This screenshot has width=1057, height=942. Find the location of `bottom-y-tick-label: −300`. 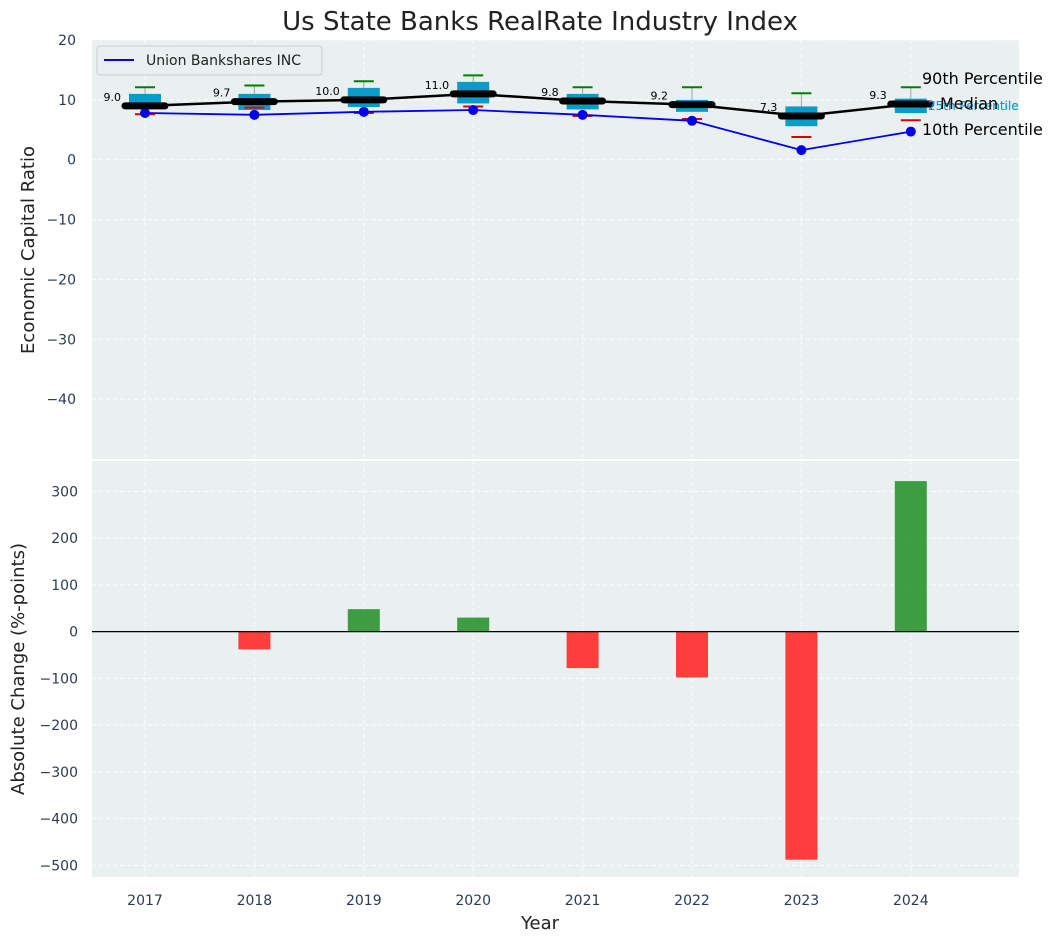

bottom-y-tick-label: −300 is located at coordinates (59, 773).